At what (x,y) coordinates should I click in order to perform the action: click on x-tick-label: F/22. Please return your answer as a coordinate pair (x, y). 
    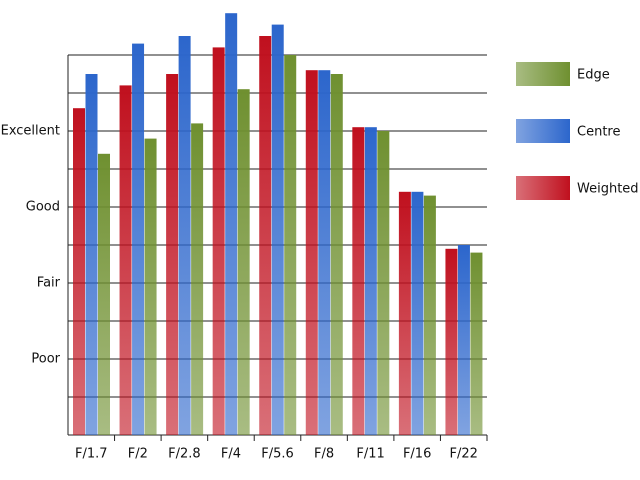
    Looking at the image, I should click on (464, 454).